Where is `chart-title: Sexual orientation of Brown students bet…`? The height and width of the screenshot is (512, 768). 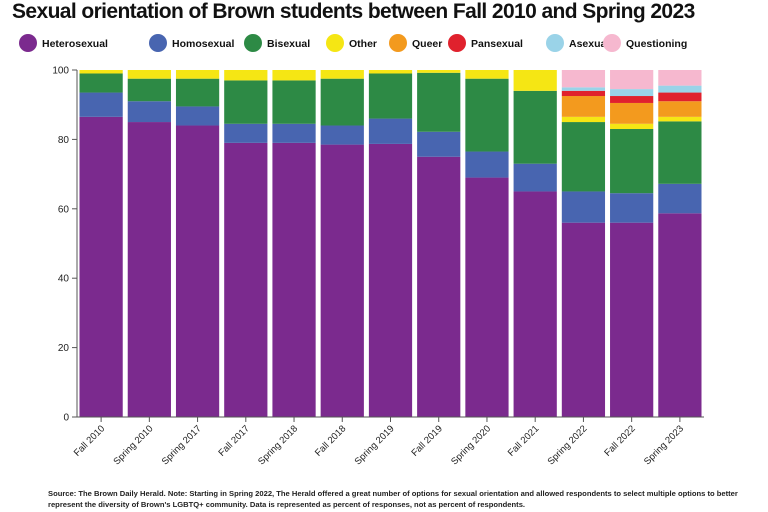 chart-title: Sexual orientation of Brown students bet… is located at coordinates (353, 11).